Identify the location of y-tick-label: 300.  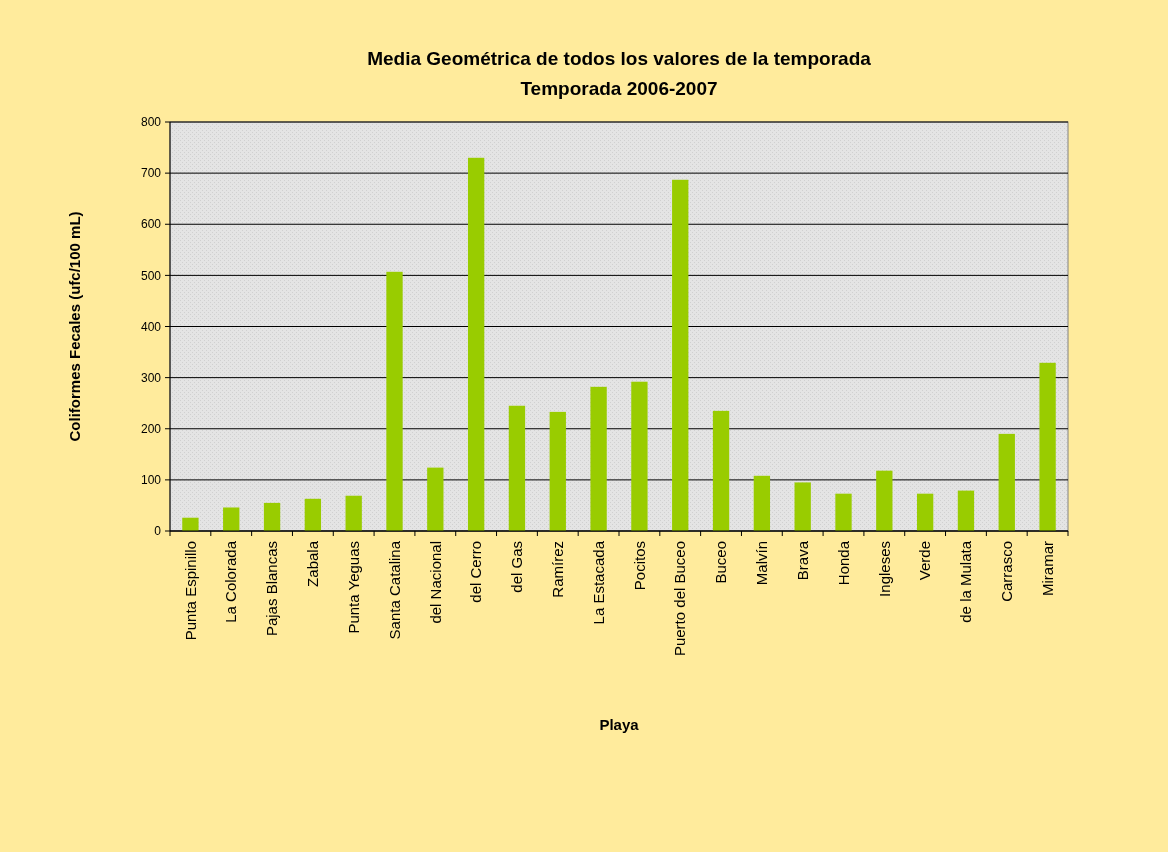
(151, 377).